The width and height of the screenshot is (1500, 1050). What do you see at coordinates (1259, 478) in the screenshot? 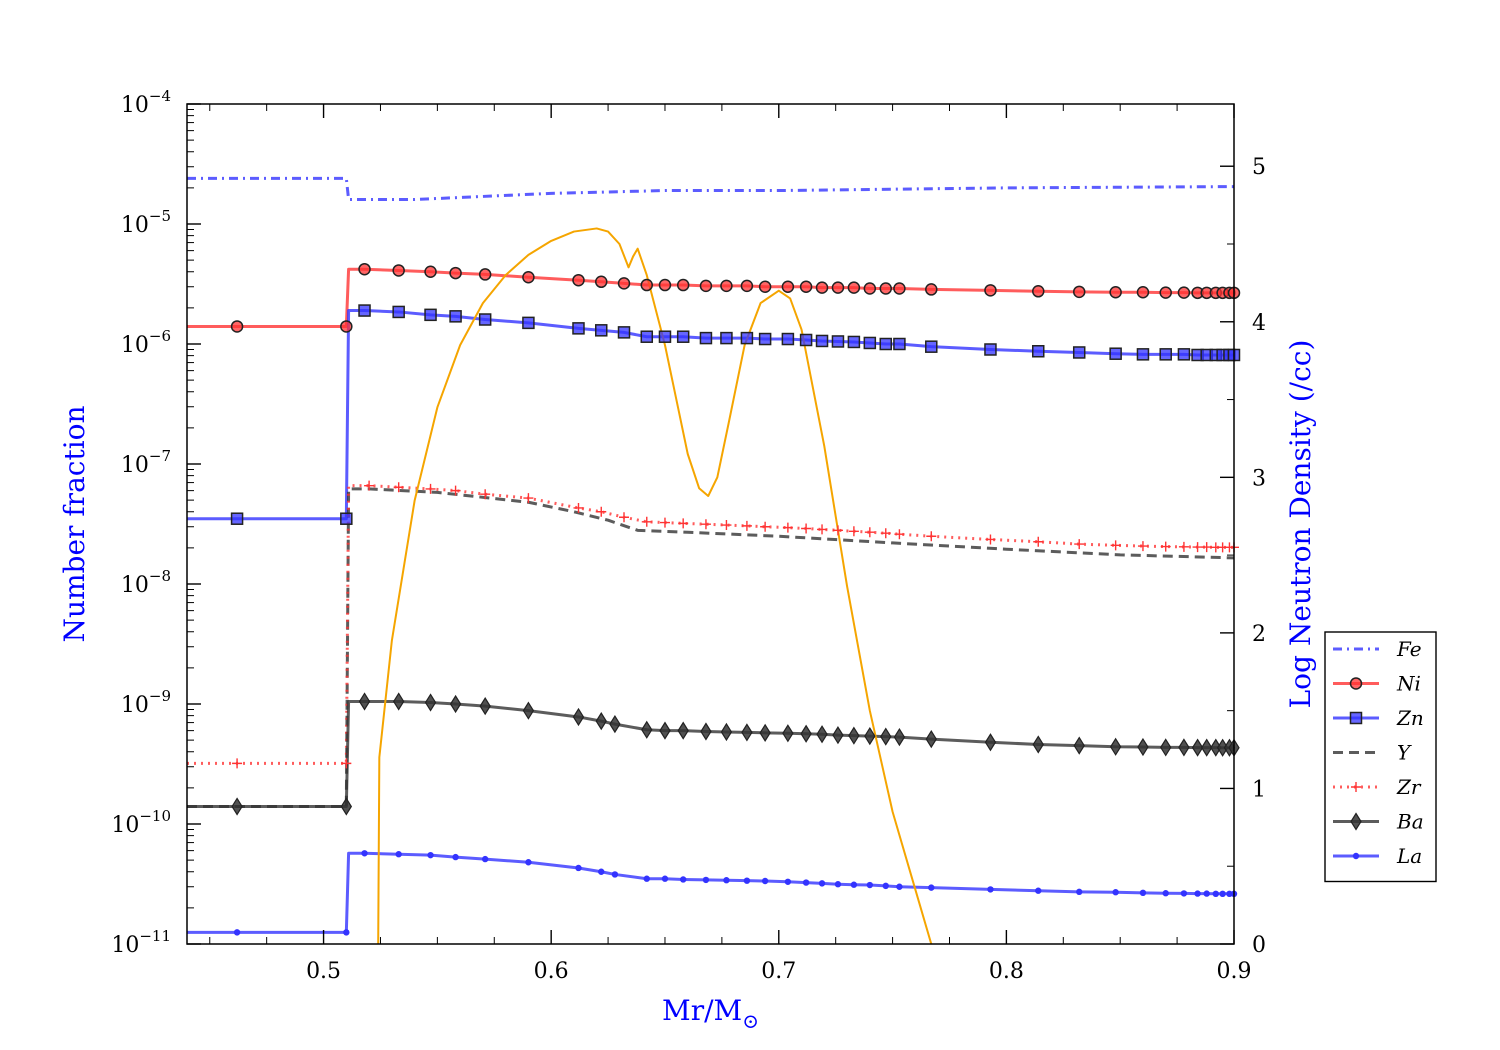
I see `y-right-tick-label: 3` at bounding box center [1259, 478].